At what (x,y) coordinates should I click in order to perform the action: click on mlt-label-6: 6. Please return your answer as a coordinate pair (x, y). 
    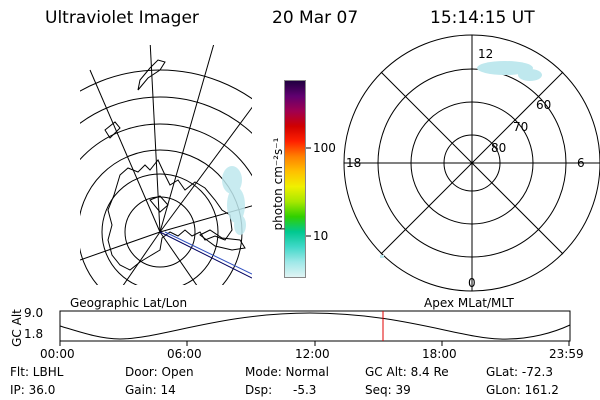
    Looking at the image, I should click on (581, 163).